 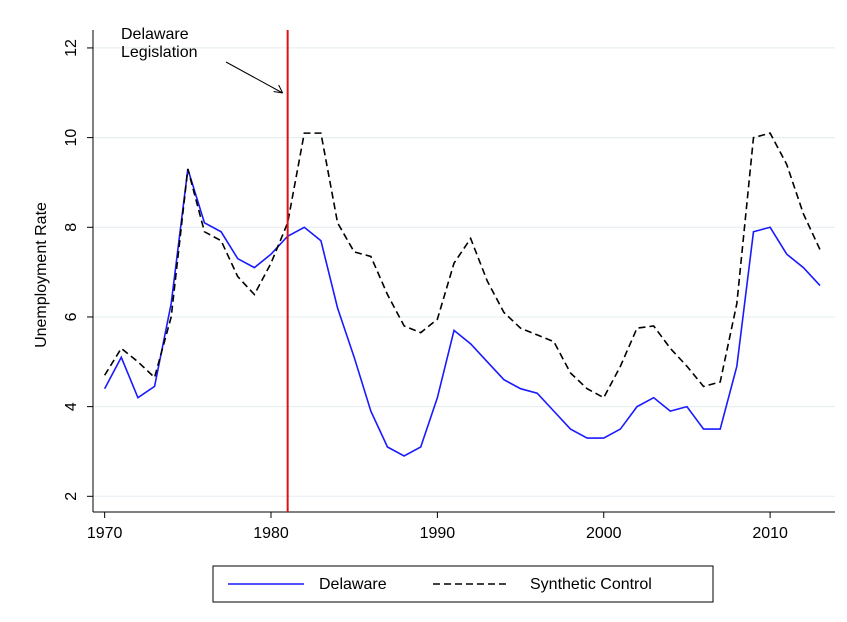 I want to click on x-tick-label: 1990, so click(x=438, y=533).